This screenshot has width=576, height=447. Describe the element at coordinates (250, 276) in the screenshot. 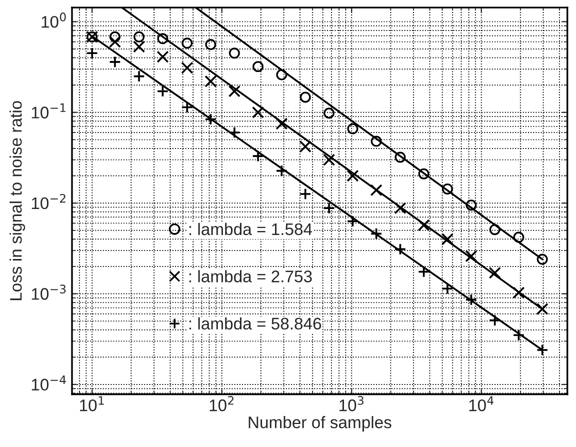

I see `legend-label: : lambda = 2.753` at that location.